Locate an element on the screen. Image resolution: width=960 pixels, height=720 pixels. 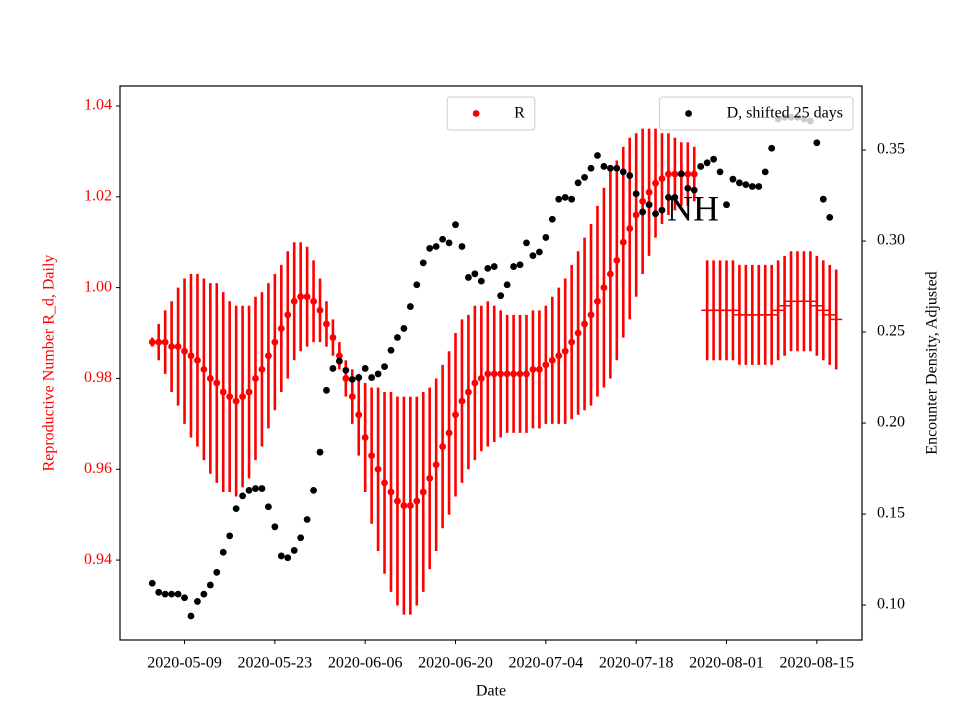
x-tick-label: 2020-08-15 is located at coordinates (817, 663).